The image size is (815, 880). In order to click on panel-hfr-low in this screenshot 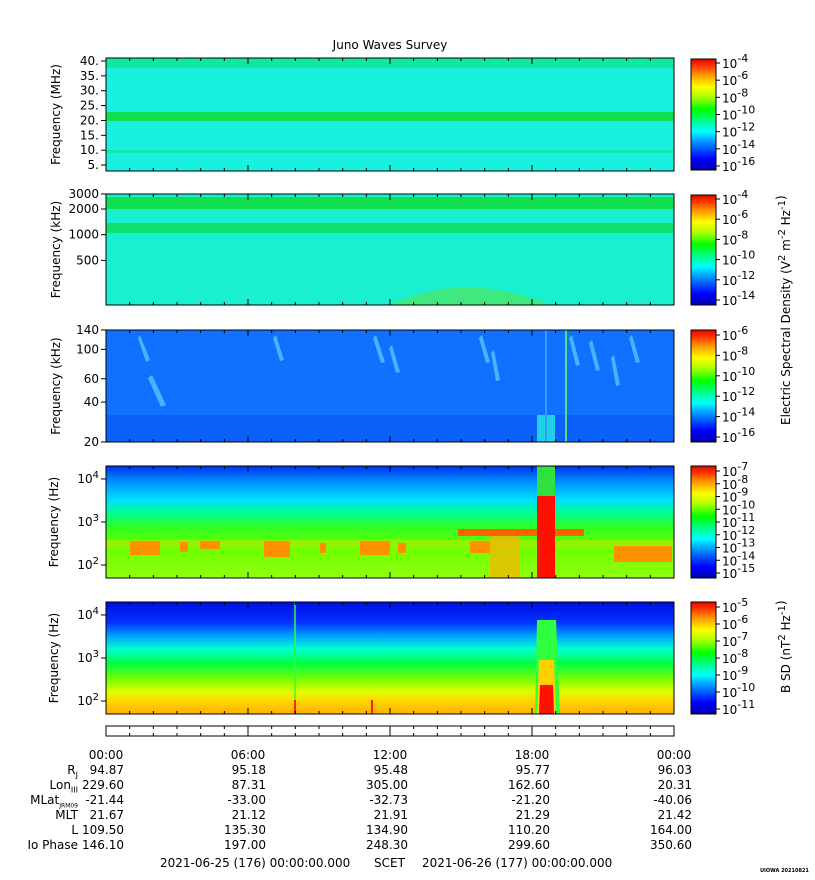, I will do `click(390, 249)`.